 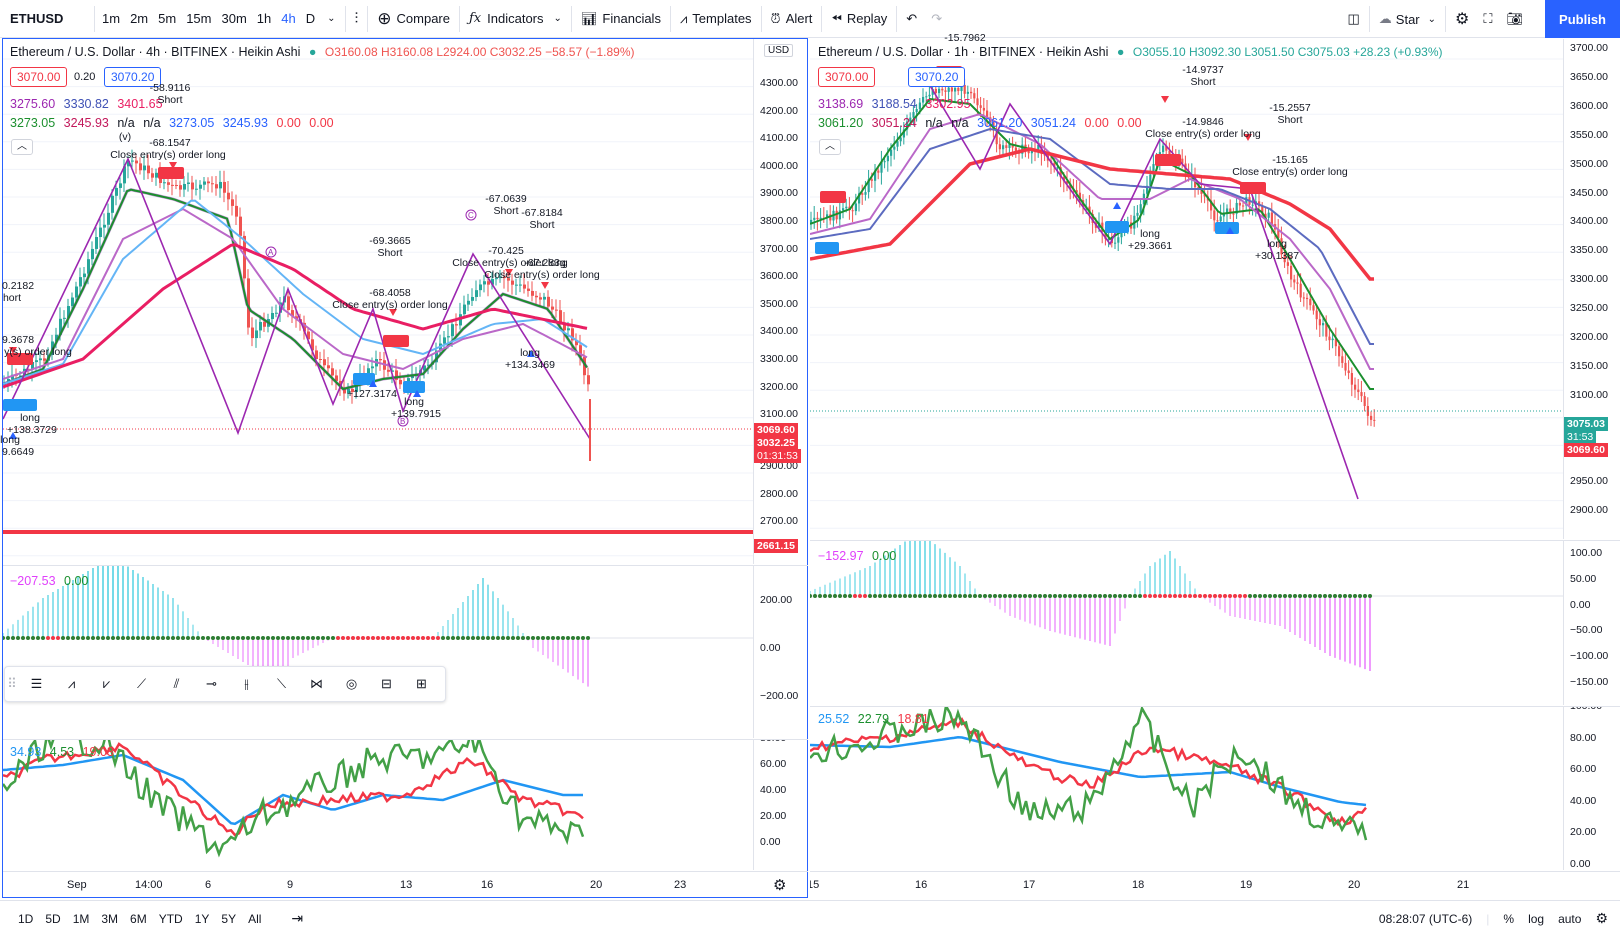 I want to click on settings-button: ⚙, so click(x=1462, y=19).